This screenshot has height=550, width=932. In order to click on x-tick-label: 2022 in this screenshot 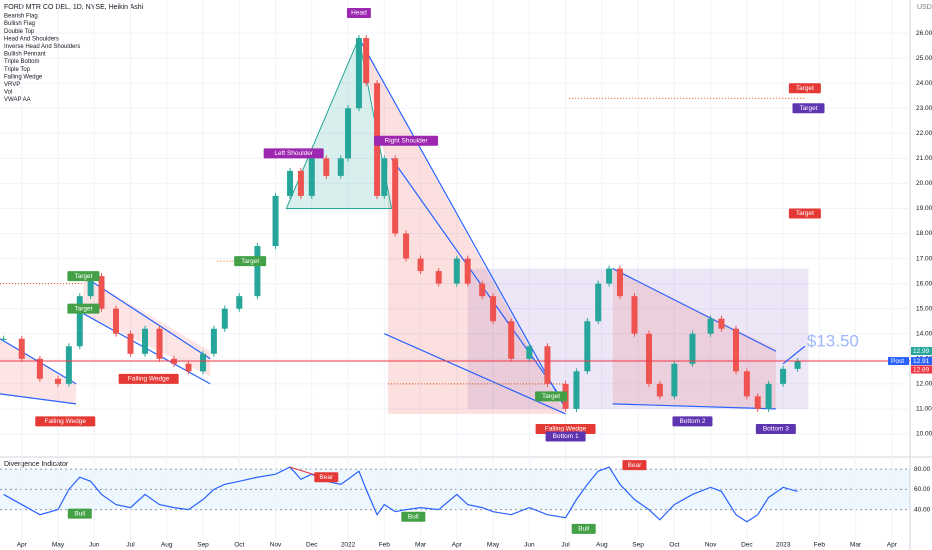, I will do `click(348, 545)`.